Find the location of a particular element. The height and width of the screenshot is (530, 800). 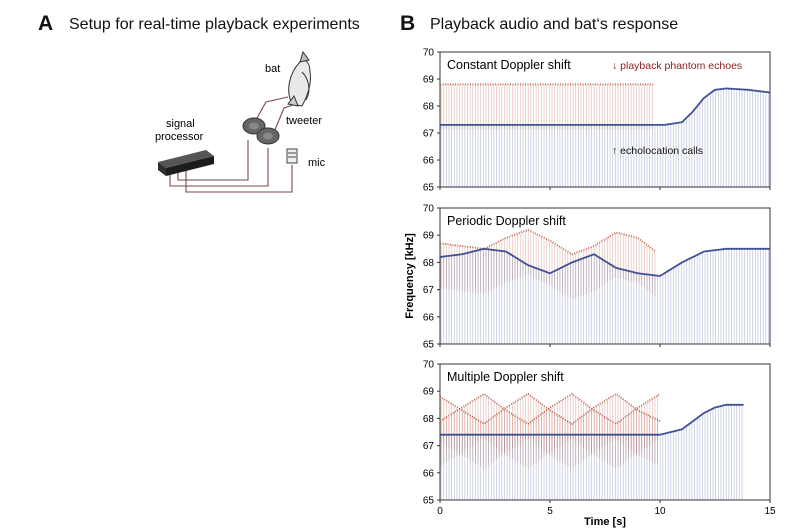

annotation-phantom-echoes: ↓ playback phantom echoes is located at coordinates (677, 66).